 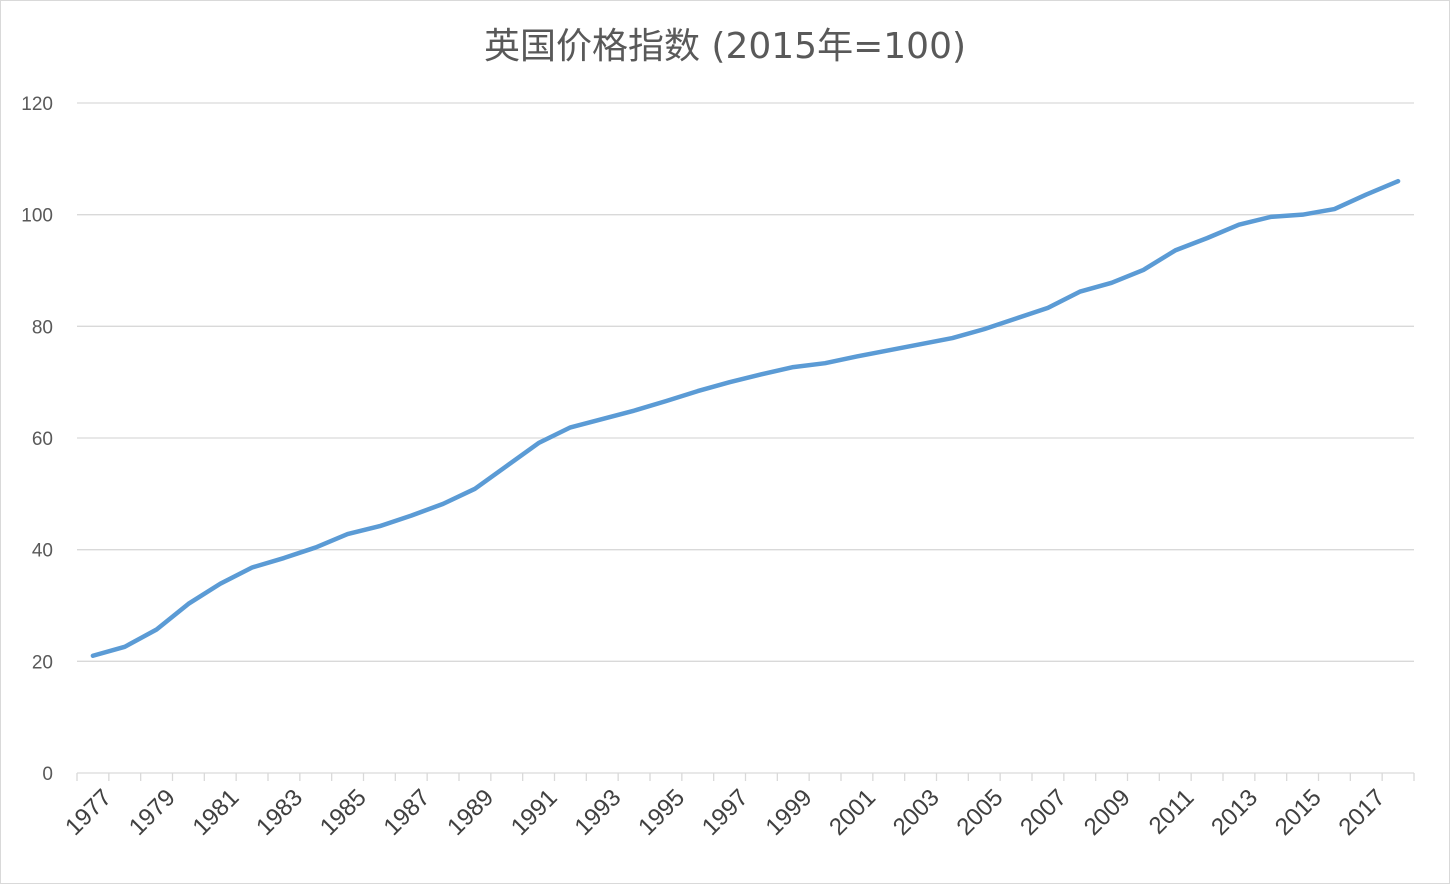 I want to click on x-tick-label: 2011, so click(x=1172, y=812).